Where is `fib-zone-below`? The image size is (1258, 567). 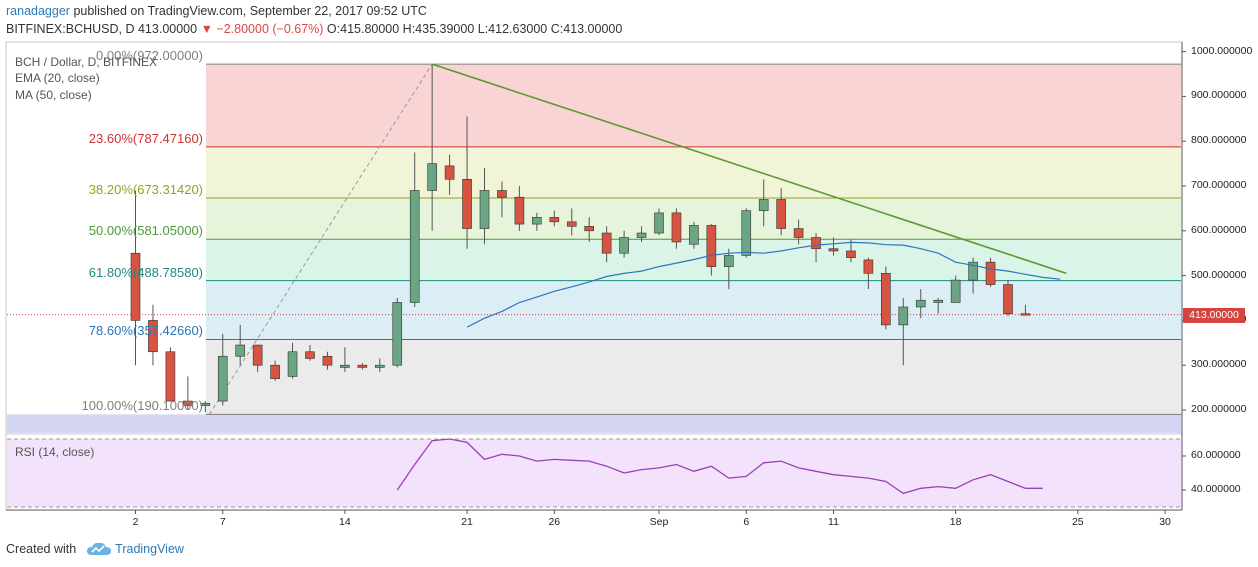 fib-zone-below is located at coordinates (594, 423).